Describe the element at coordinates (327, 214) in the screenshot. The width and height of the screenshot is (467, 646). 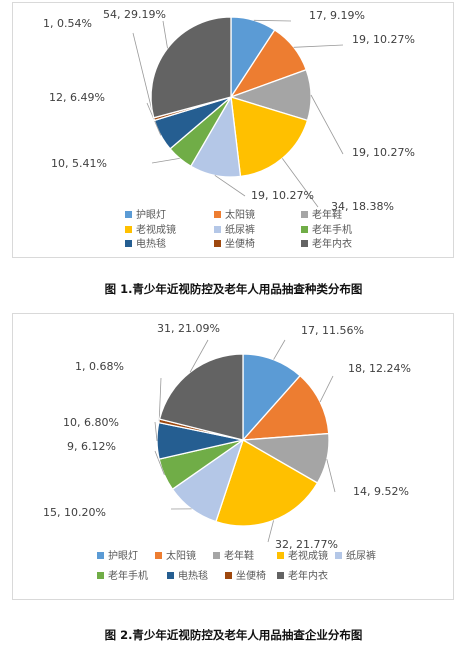
I see `chart-1-legend-entry-2: 老年鞋` at that location.